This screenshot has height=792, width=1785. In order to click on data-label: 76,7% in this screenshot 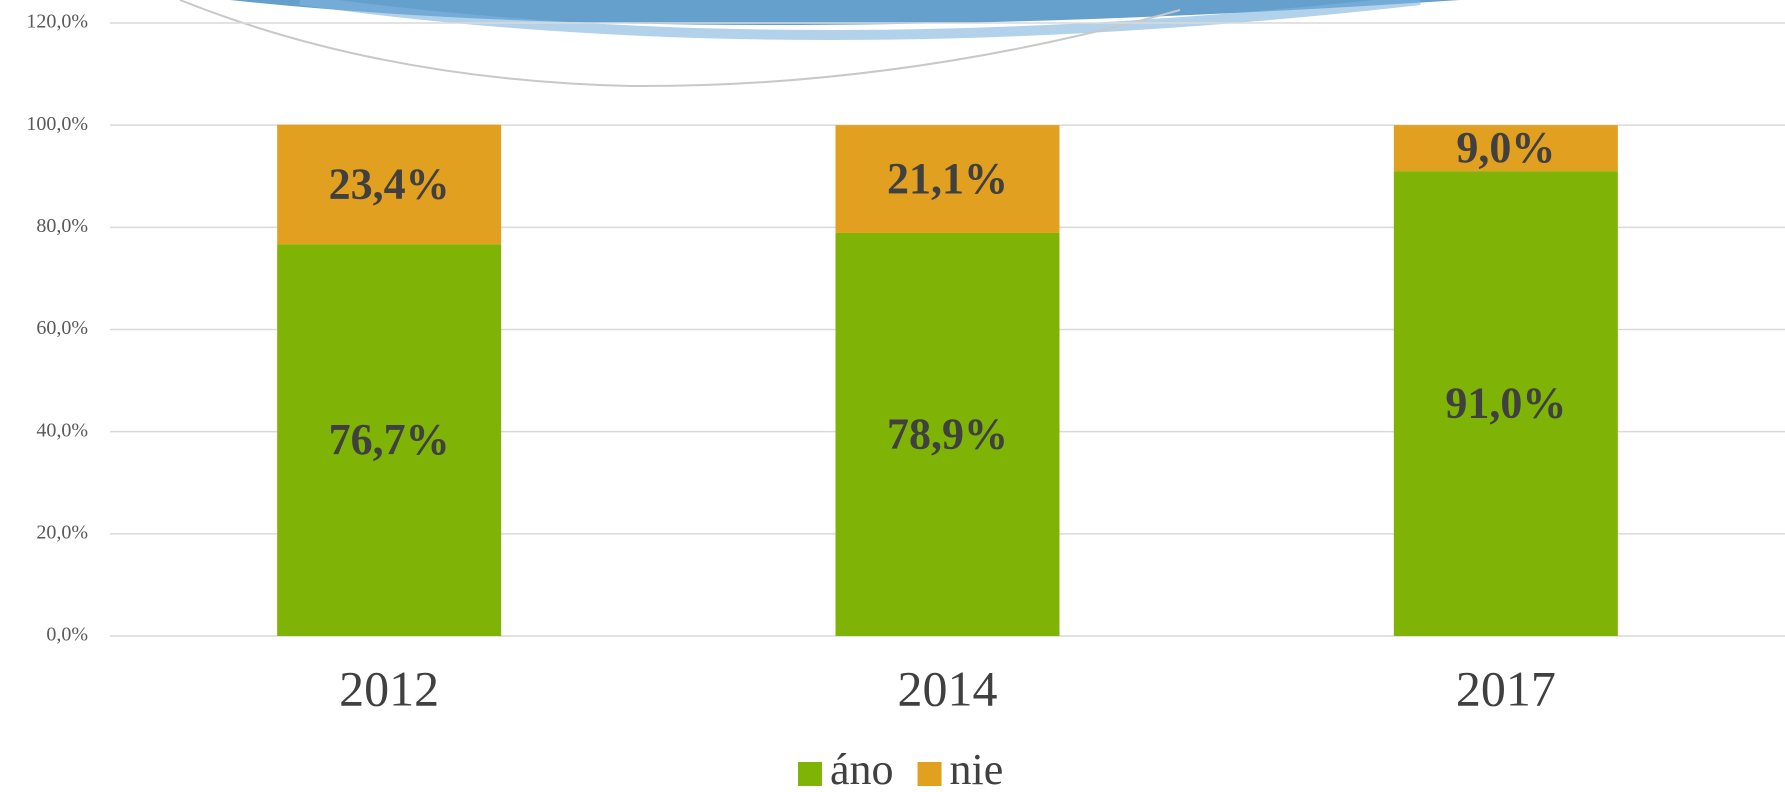, I will do `click(389, 439)`.